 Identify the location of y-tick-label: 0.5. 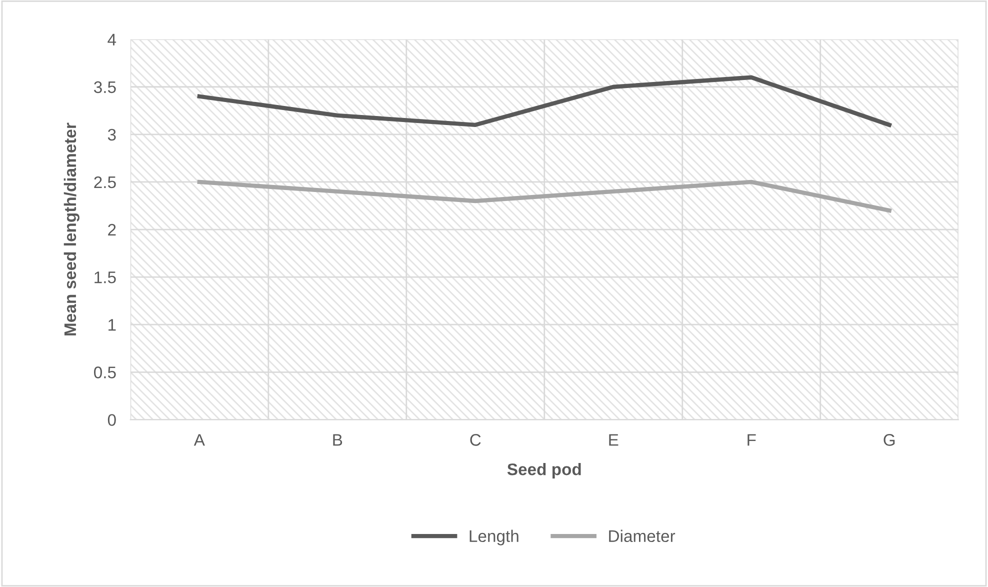
(105, 372).